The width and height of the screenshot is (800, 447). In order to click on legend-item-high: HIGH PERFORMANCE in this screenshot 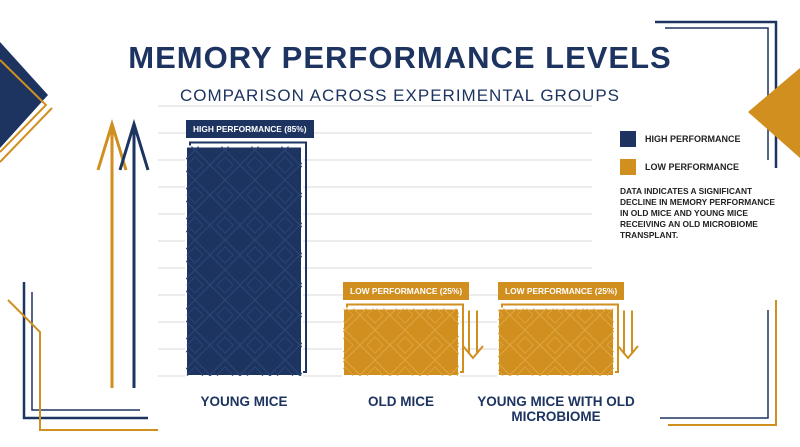, I will do `click(680, 139)`.